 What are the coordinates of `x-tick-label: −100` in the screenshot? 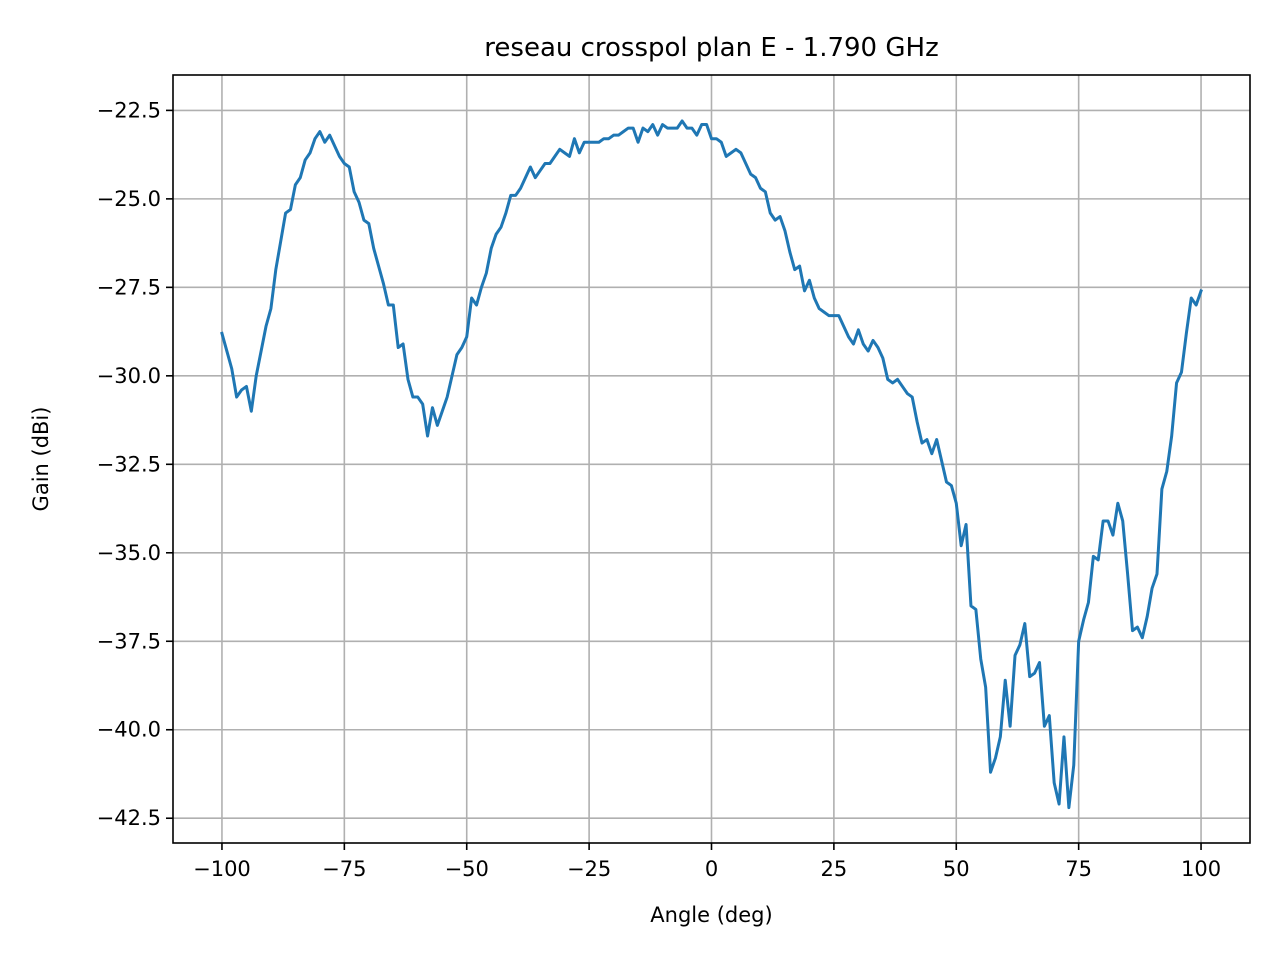 It's located at (222, 869).